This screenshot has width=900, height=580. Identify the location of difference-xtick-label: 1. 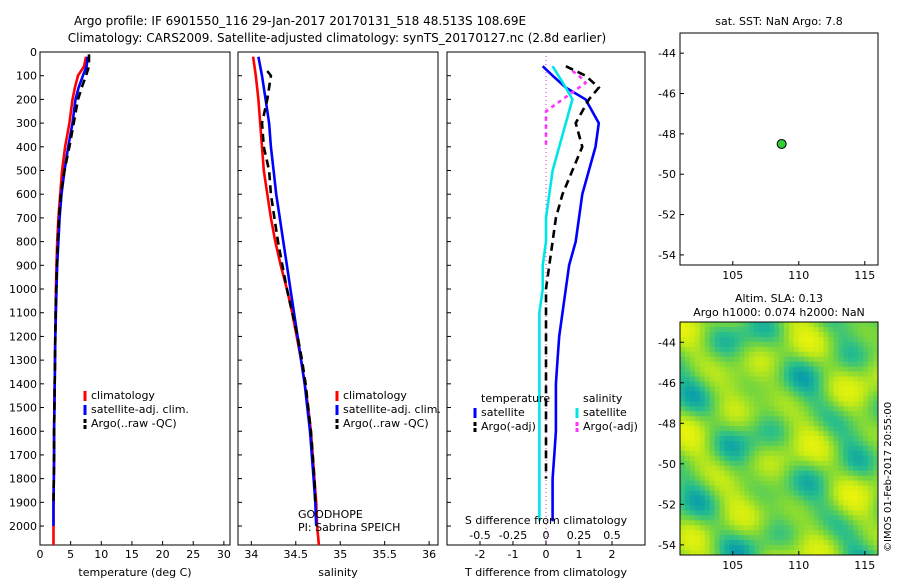
(579, 554).